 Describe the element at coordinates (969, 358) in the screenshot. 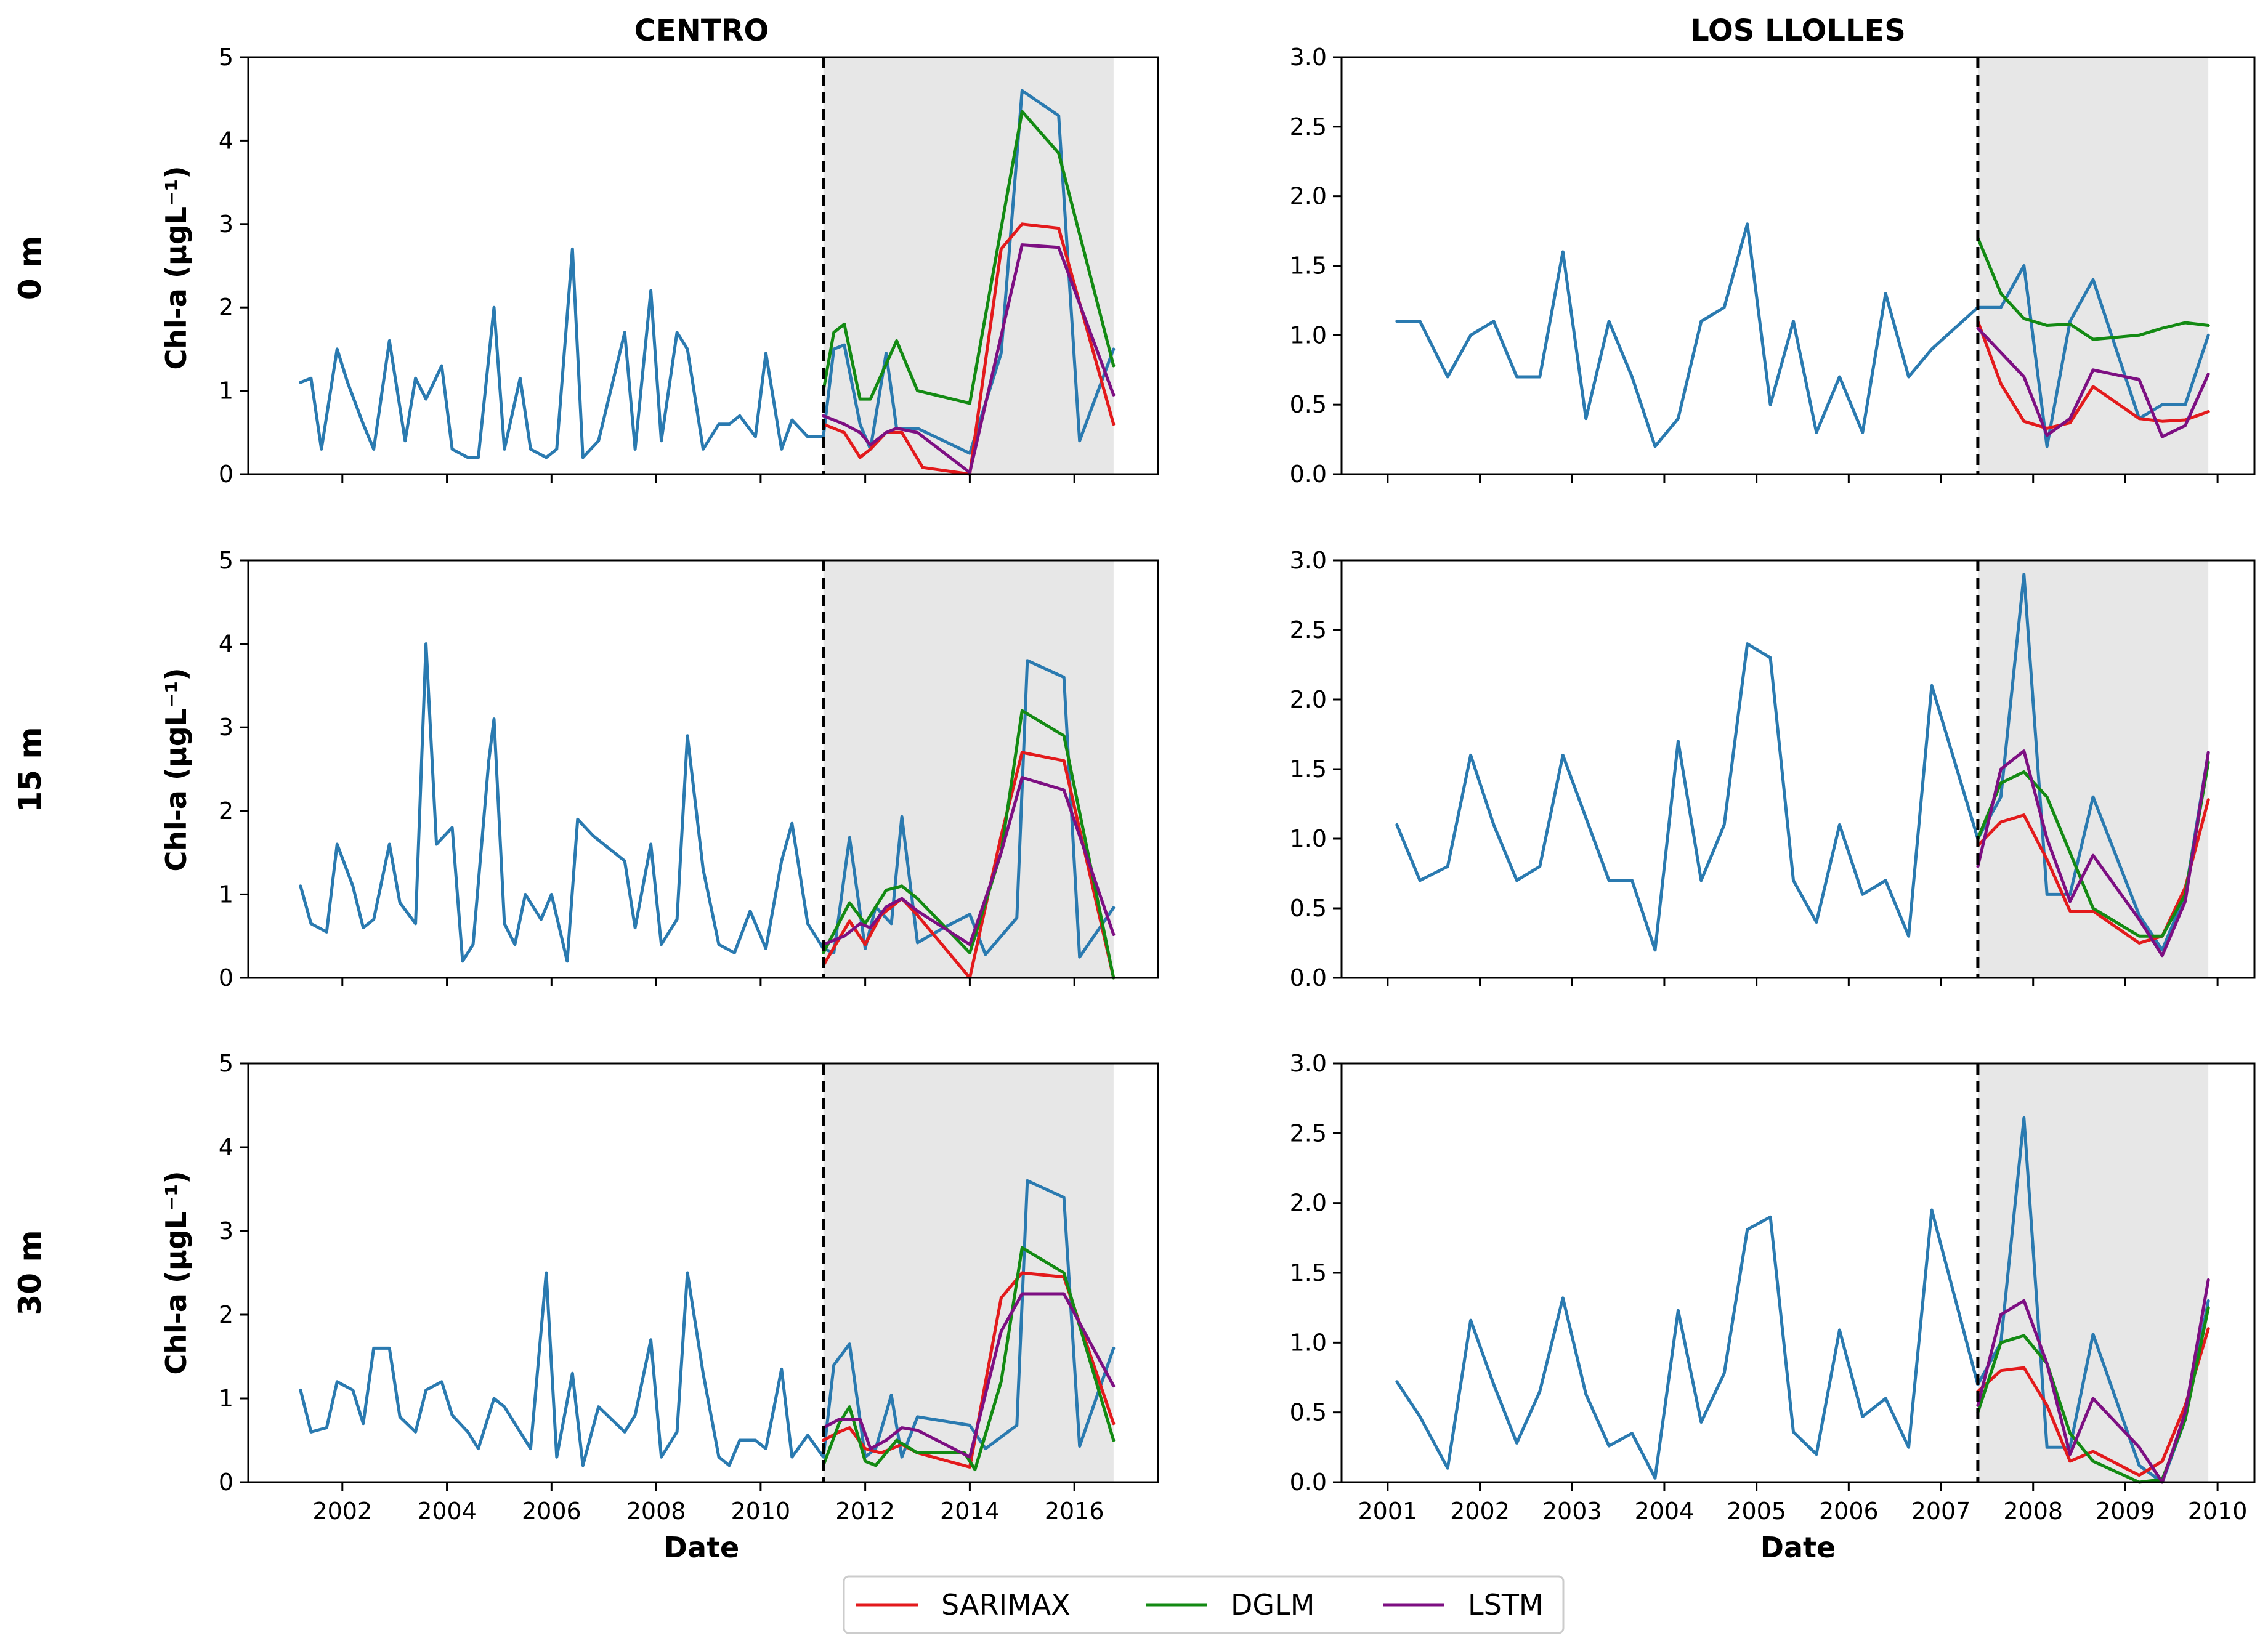

I see `series-line-lstm-centro-0m` at that location.